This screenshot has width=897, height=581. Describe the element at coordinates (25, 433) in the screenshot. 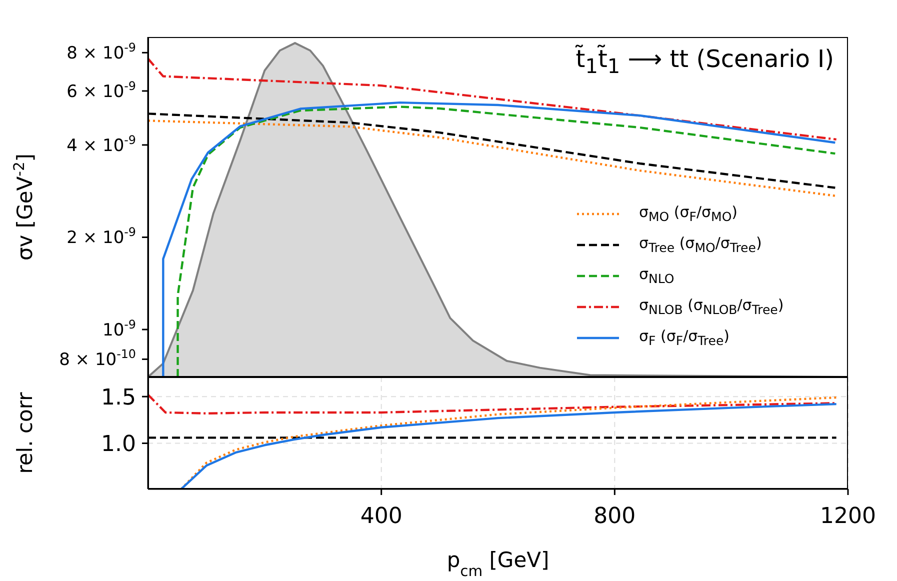

I see `y-axis-title: rel. corr` at that location.